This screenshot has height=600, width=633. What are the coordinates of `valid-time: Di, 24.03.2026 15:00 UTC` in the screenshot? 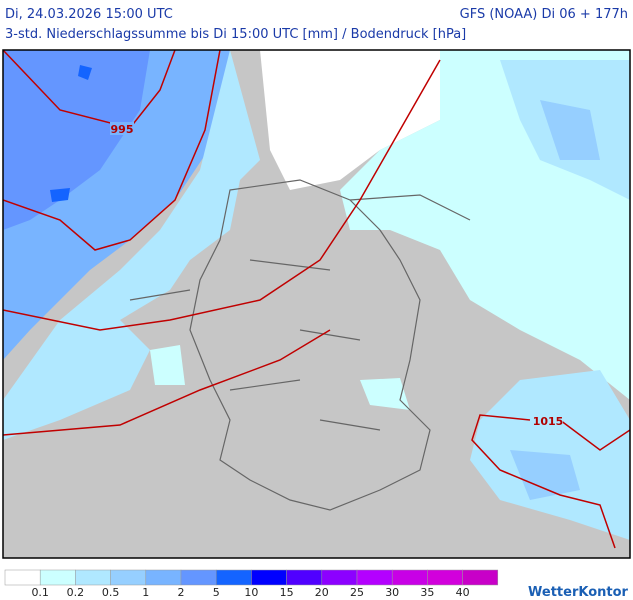 It's located at (89, 14).